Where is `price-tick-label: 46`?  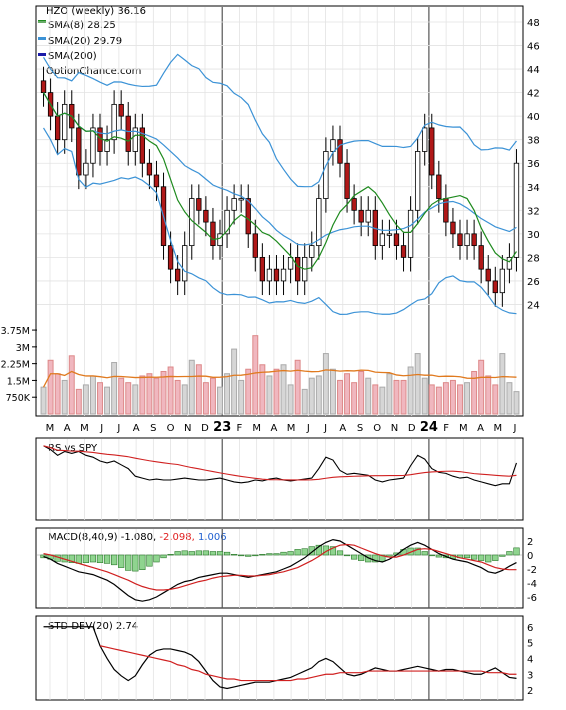
price-tick-label: 46 is located at coordinates (533, 47).